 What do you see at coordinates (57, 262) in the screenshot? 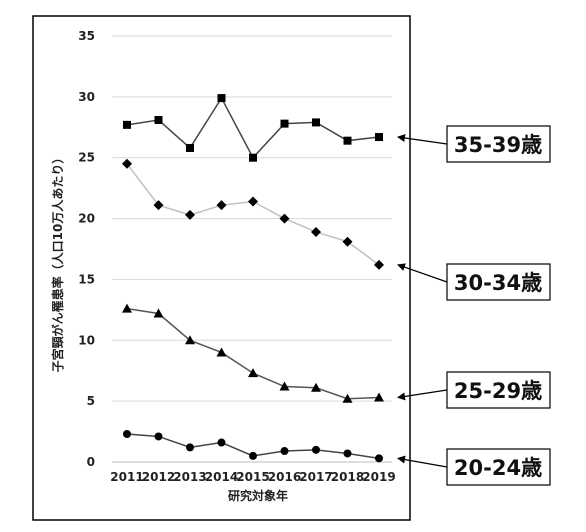
I see `y-axis-title: 子宮頸がん罹患率（人口10万人あたり）` at bounding box center [57, 262].